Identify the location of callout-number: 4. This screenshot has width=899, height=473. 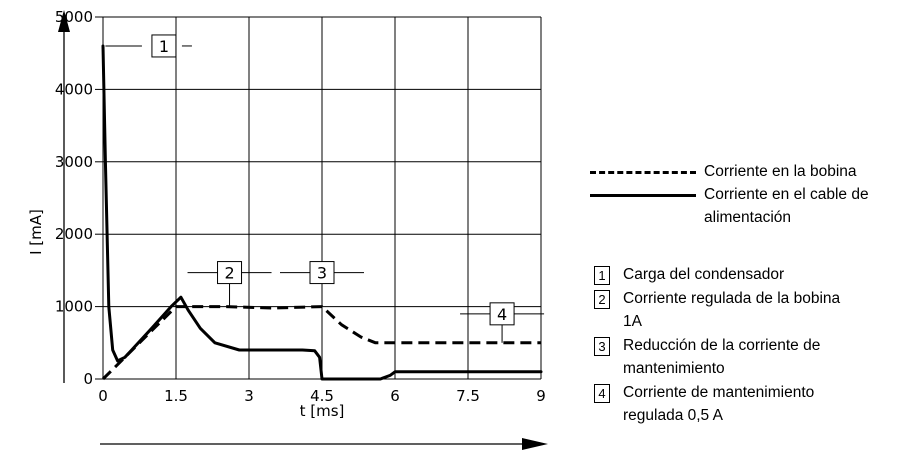
(502, 314).